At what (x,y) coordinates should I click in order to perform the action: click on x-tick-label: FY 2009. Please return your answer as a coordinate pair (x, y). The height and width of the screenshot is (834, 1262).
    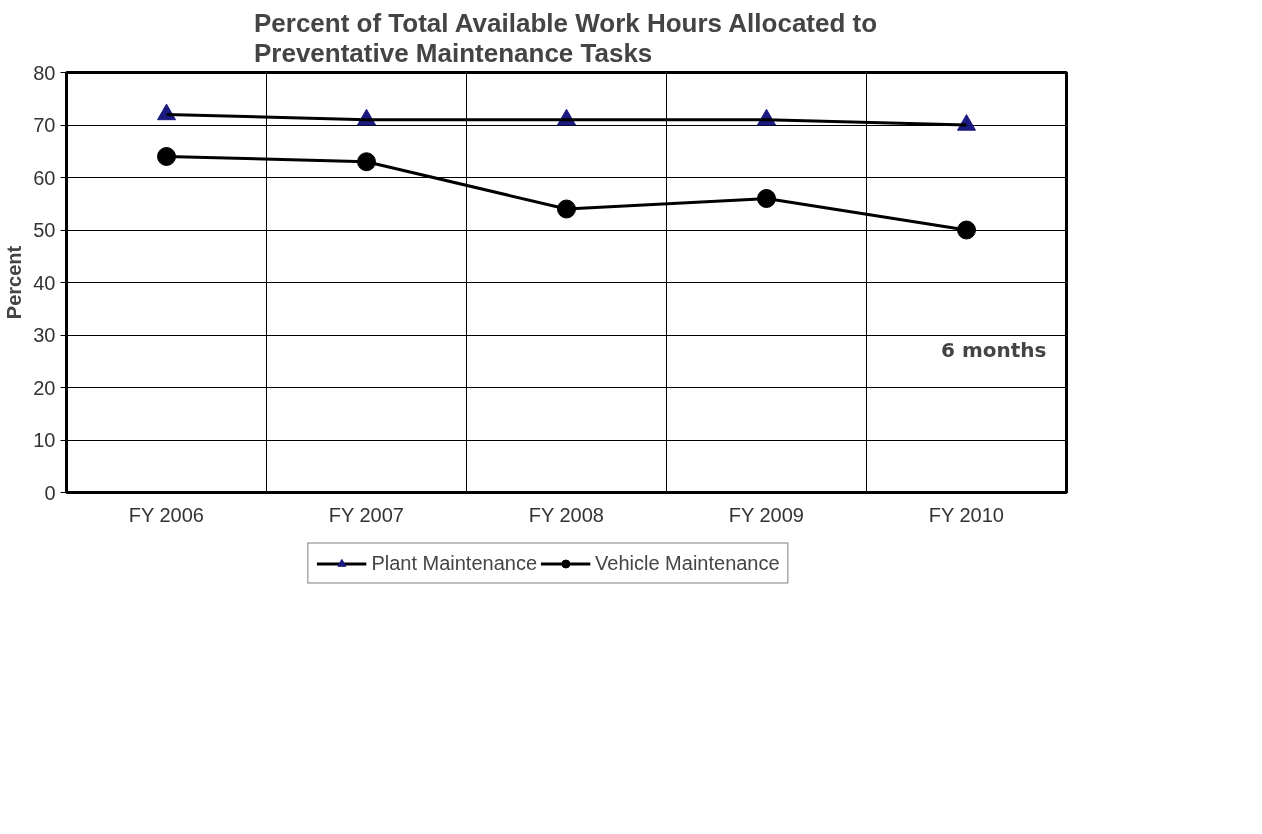
    Looking at the image, I should click on (766, 514).